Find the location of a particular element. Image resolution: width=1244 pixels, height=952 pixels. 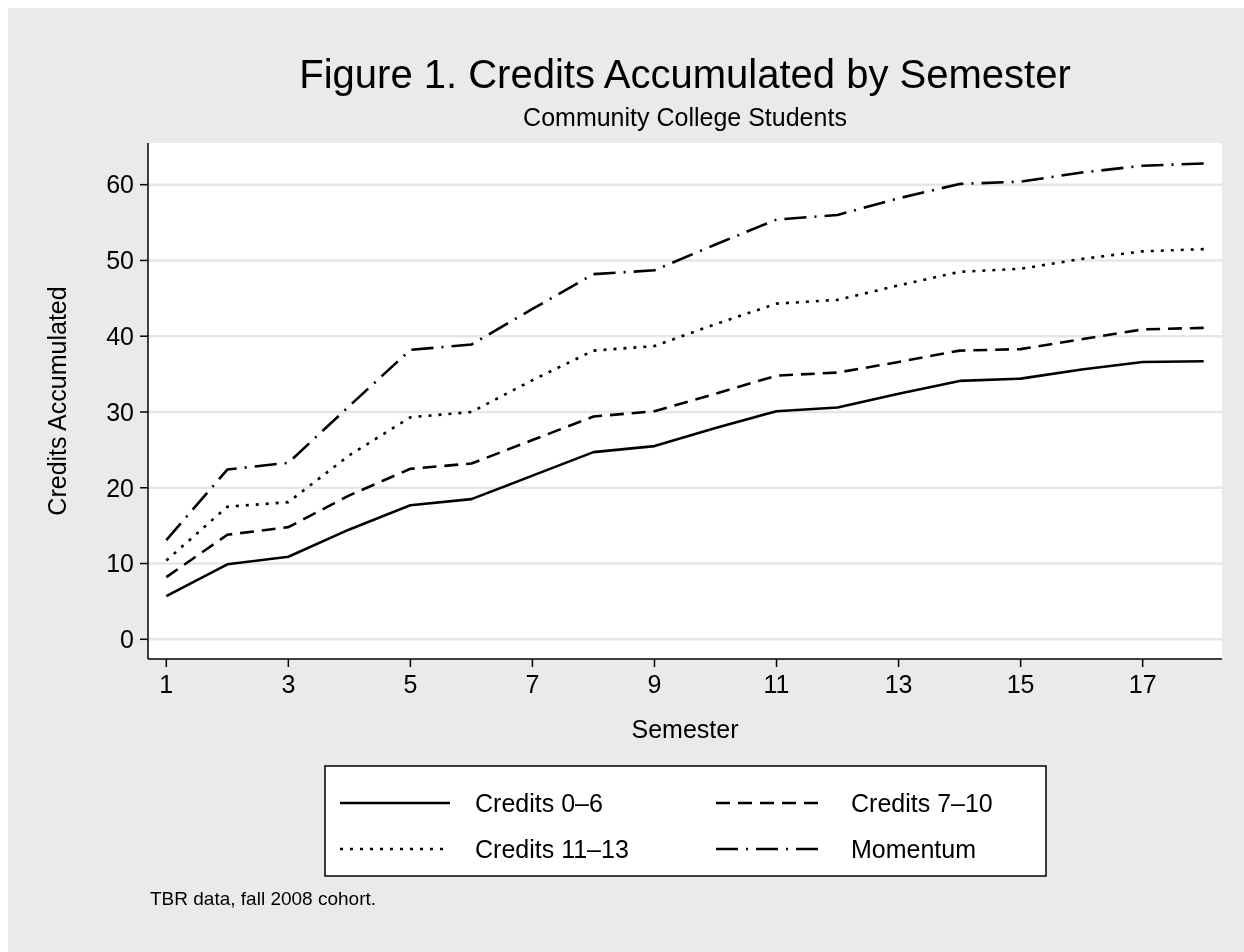

text: TBR data, fall 2008 cohort. is located at coordinates (263, 898).